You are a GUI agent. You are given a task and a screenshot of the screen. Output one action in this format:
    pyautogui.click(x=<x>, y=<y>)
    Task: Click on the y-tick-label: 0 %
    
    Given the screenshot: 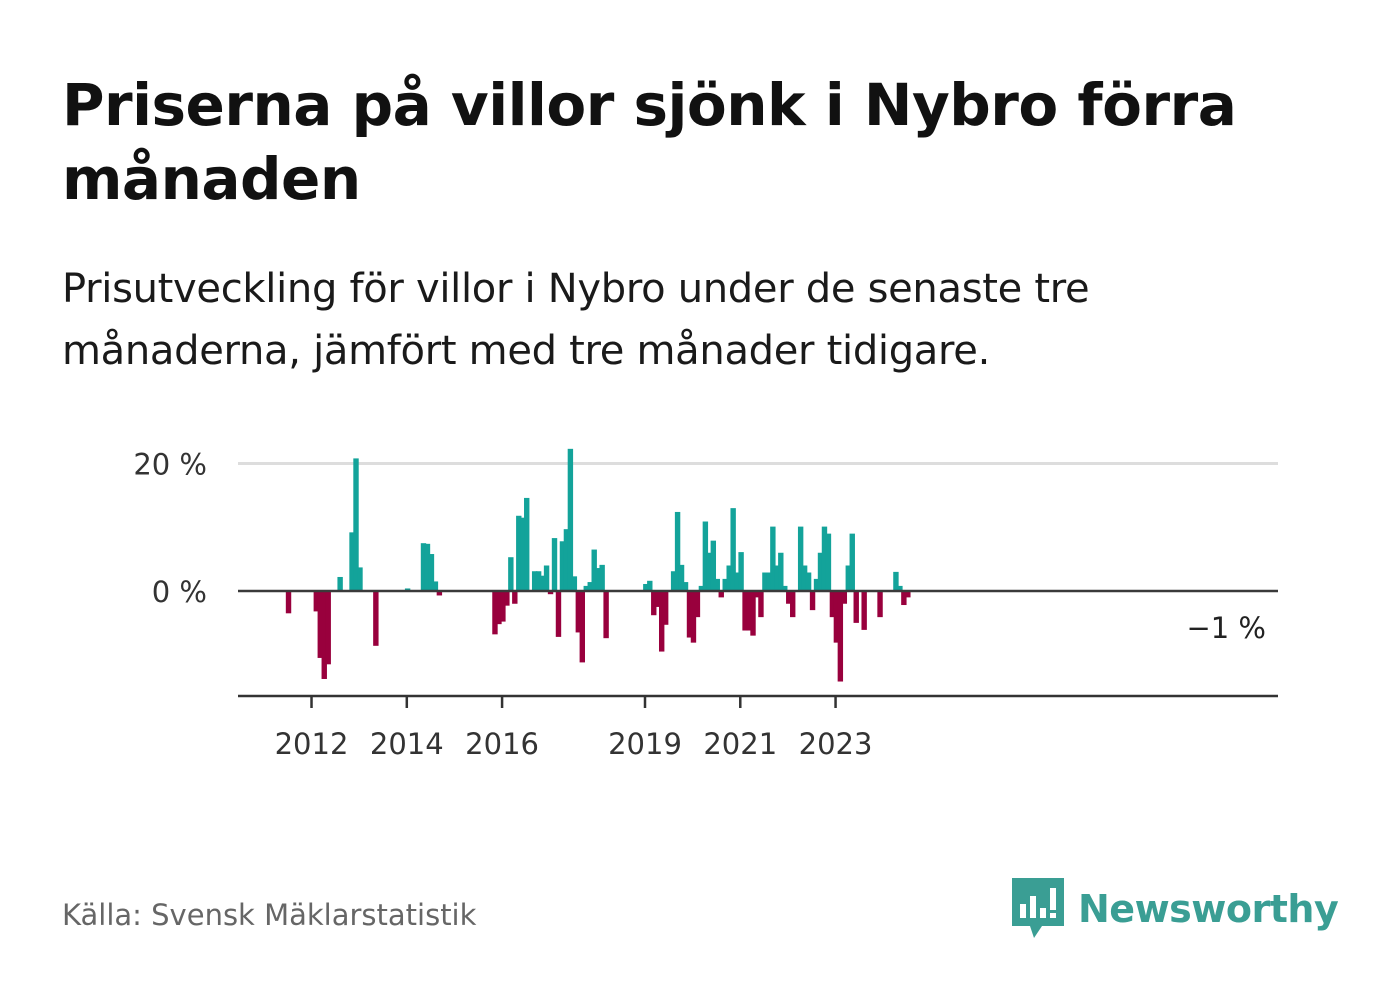 What is the action you would take?
    pyautogui.click(x=179, y=592)
    